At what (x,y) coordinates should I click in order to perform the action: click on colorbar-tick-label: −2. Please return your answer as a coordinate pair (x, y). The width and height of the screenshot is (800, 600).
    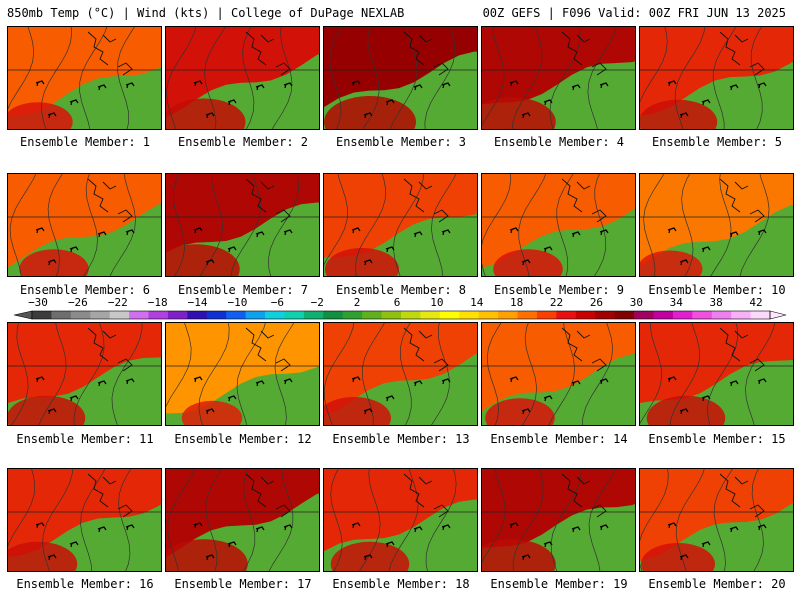
    Looking at the image, I should click on (317, 302).